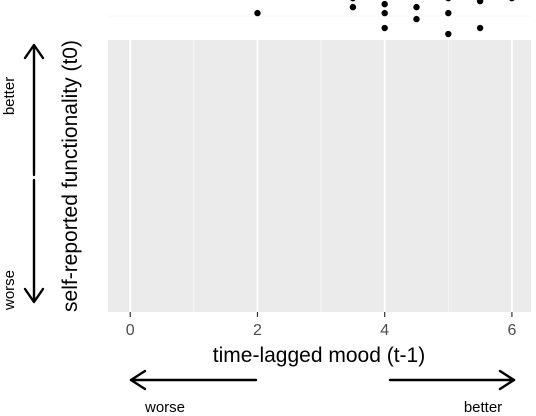 The width and height of the screenshot is (536, 416). What do you see at coordinates (384, 19) in the screenshot?
I see `data-points` at bounding box center [384, 19].